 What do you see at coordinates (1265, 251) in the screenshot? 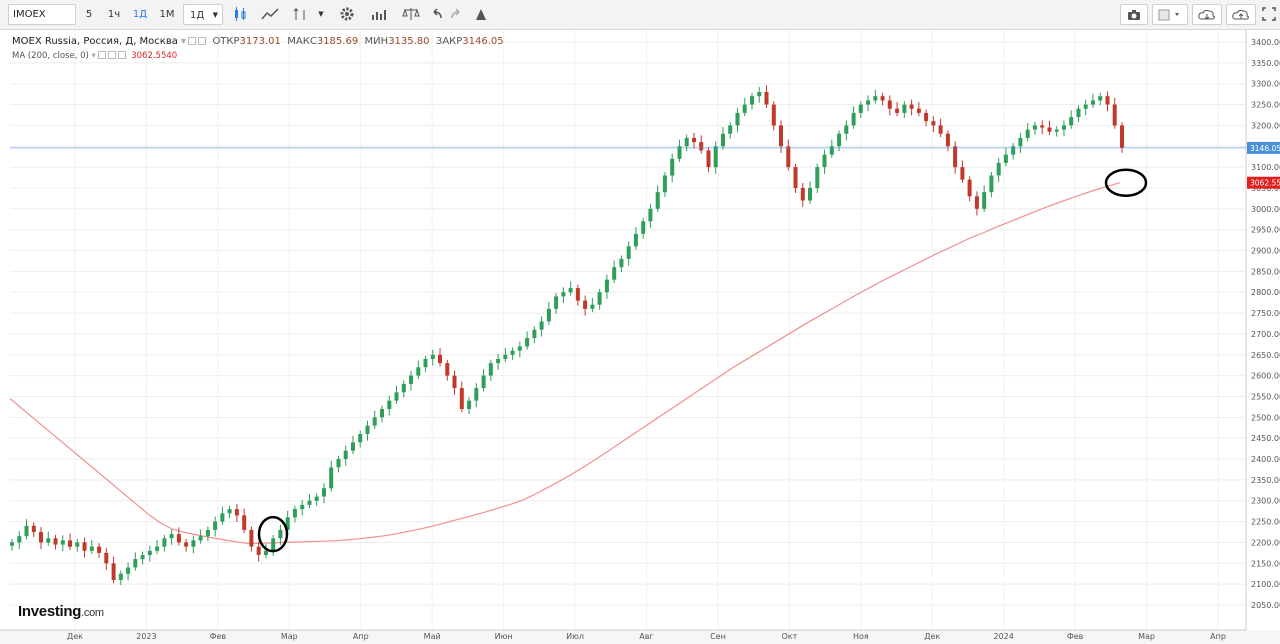
I see `y-tick-label: 2900.00` at bounding box center [1265, 251].